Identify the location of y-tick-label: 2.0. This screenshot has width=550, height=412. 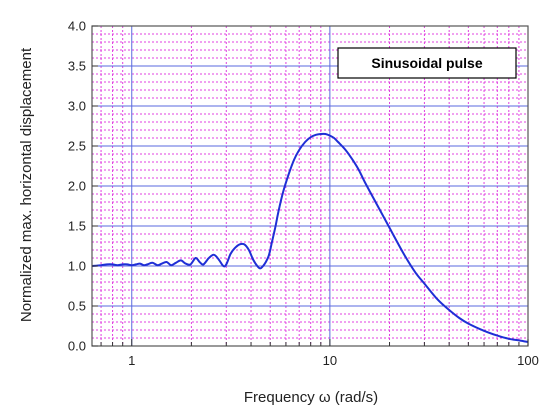
(77, 186).